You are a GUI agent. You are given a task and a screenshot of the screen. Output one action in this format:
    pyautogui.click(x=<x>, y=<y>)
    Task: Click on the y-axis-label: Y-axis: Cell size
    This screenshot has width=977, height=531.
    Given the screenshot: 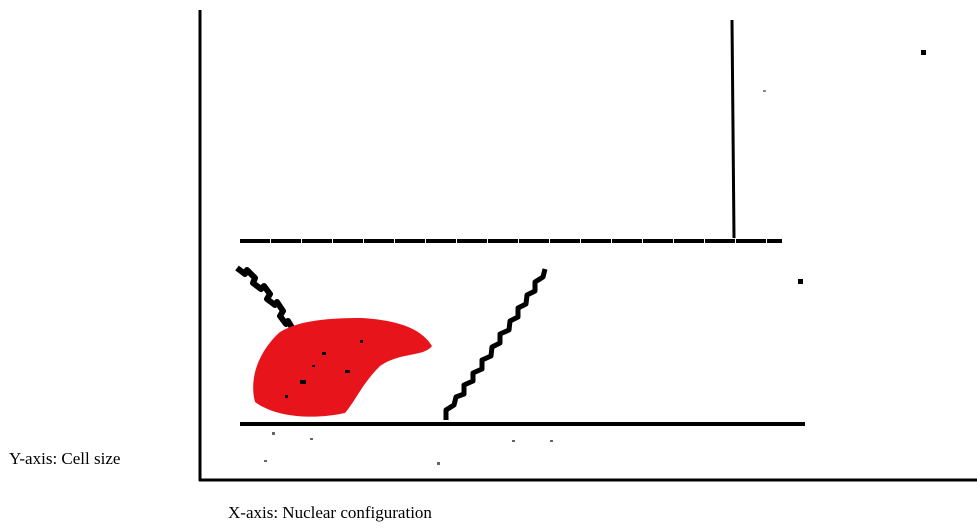 What is the action you would take?
    pyautogui.click(x=64, y=458)
    